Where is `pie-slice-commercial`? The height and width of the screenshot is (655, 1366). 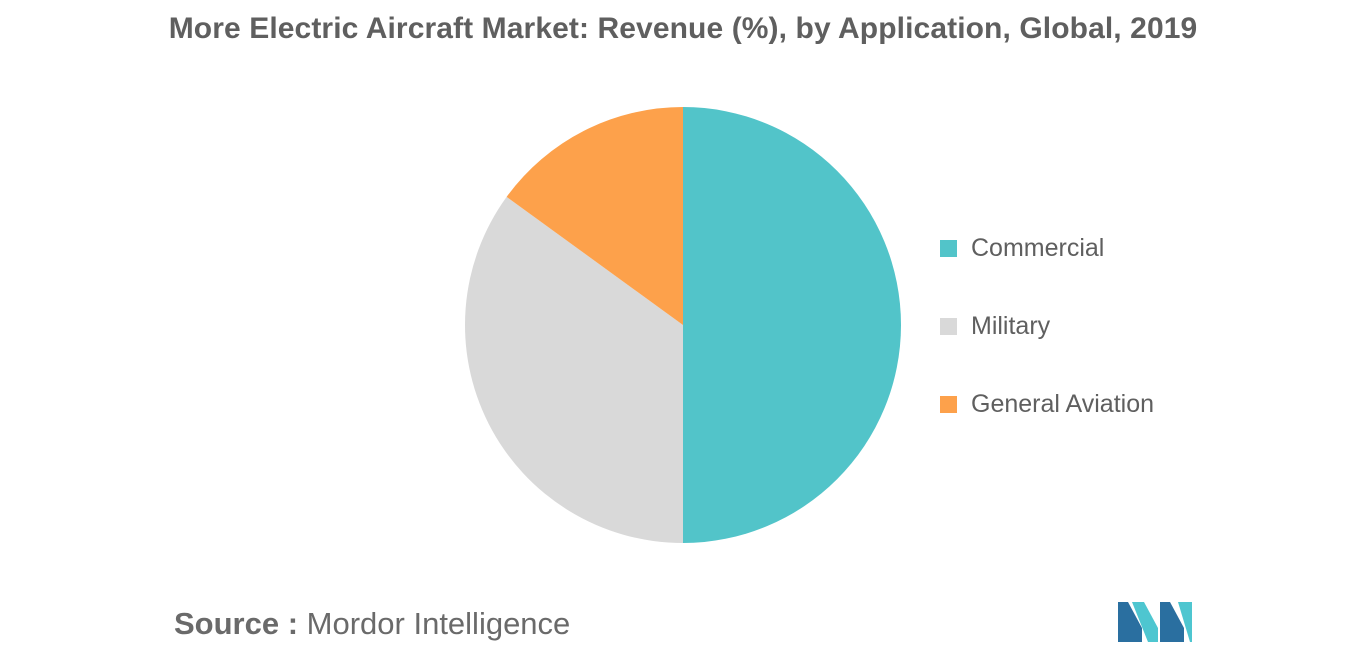 pie-slice-commercial is located at coordinates (792, 325).